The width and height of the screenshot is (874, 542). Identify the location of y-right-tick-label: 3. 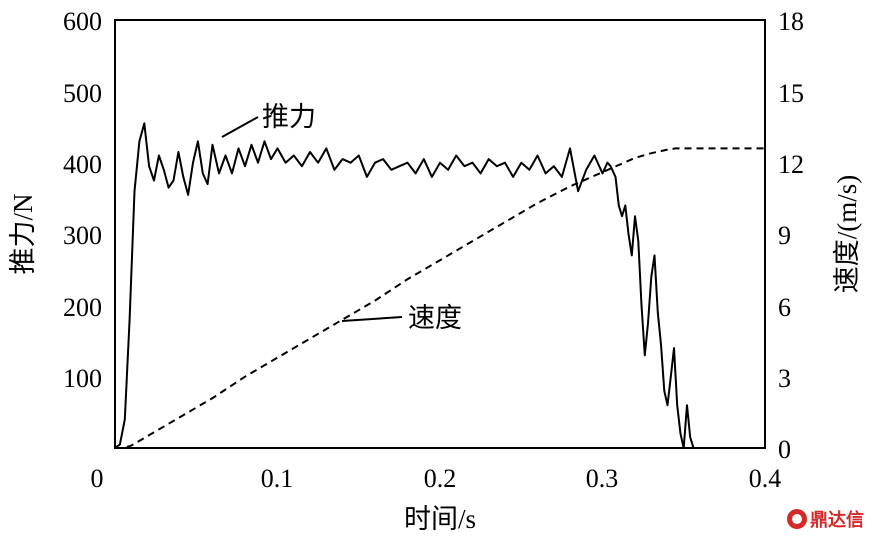
(784, 378).